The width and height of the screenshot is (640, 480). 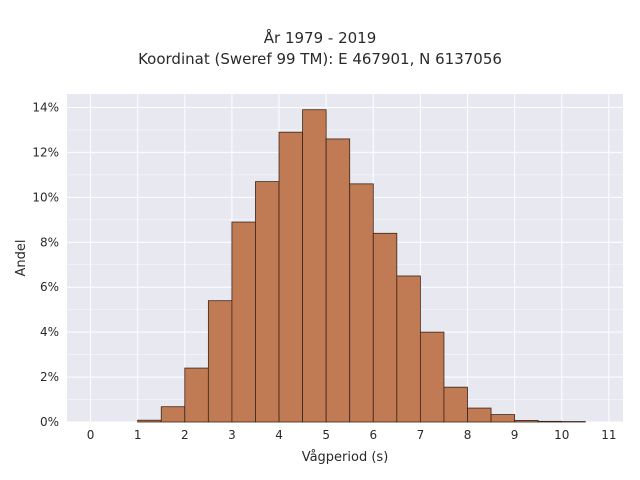 I want to click on chart-title-line-1: År 1979 - 2019, so click(x=320, y=38).